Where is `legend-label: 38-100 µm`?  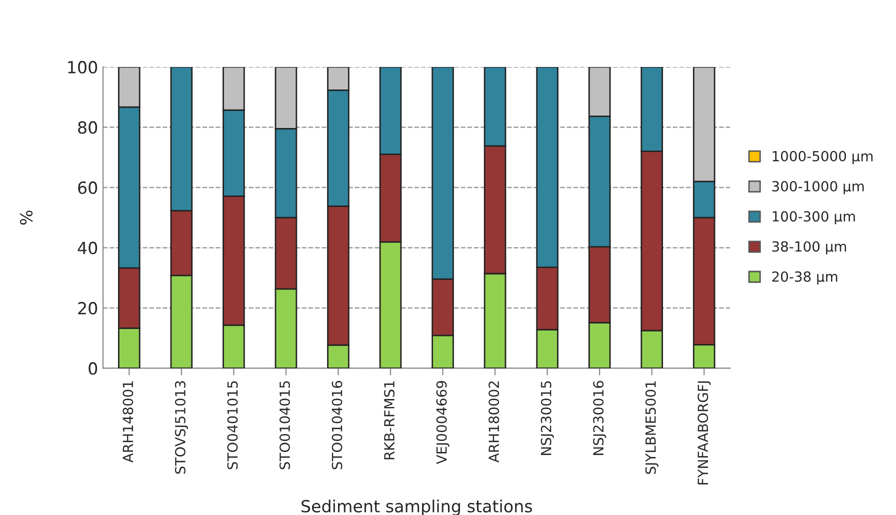
legend-label: 38-100 µm is located at coordinates (809, 247).